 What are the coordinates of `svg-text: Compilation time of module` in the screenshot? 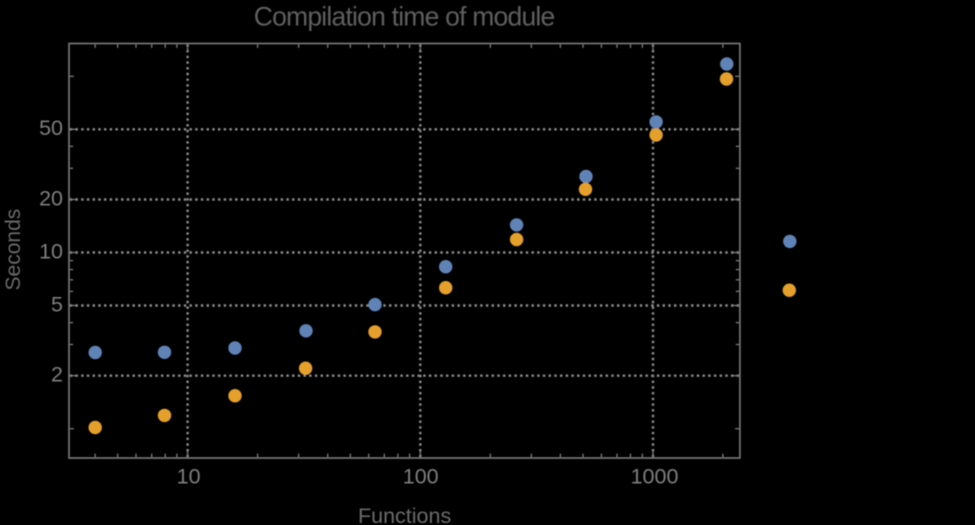 It's located at (405, 16).